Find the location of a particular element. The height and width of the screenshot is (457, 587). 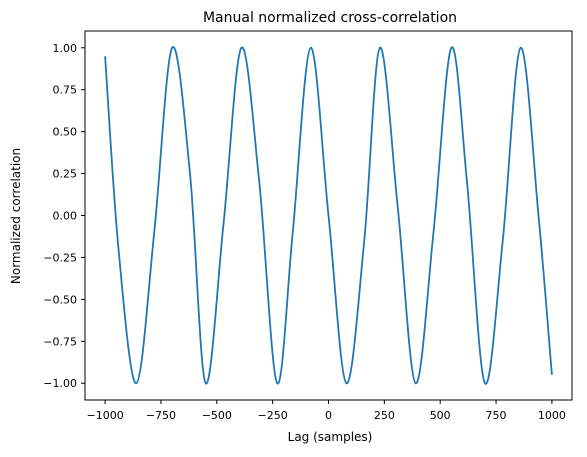

y-tick-label: 0.50 is located at coordinates (65, 132).